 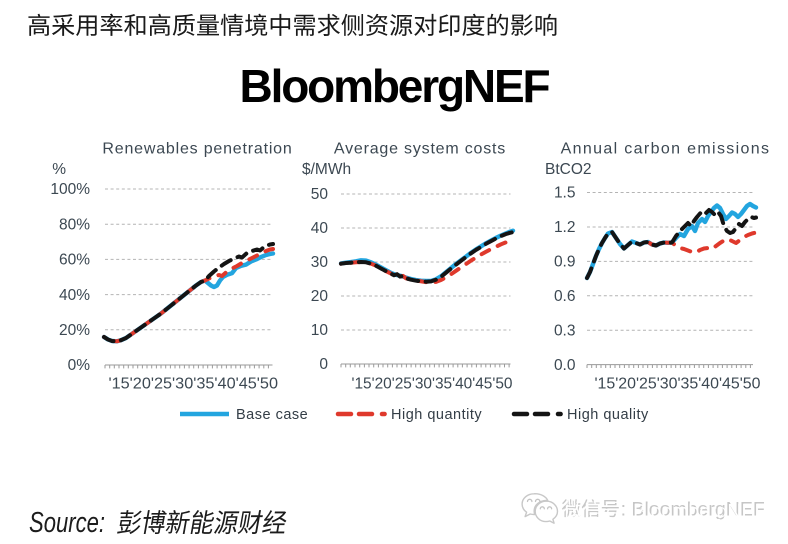 What do you see at coordinates (320, 228) in the screenshot?
I see `svg-text: 40` at bounding box center [320, 228].